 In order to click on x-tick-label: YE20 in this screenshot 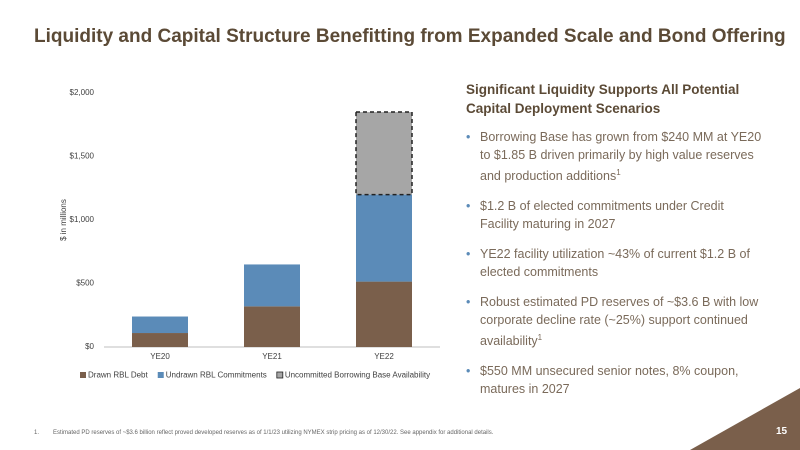, I will do `click(160, 356)`.